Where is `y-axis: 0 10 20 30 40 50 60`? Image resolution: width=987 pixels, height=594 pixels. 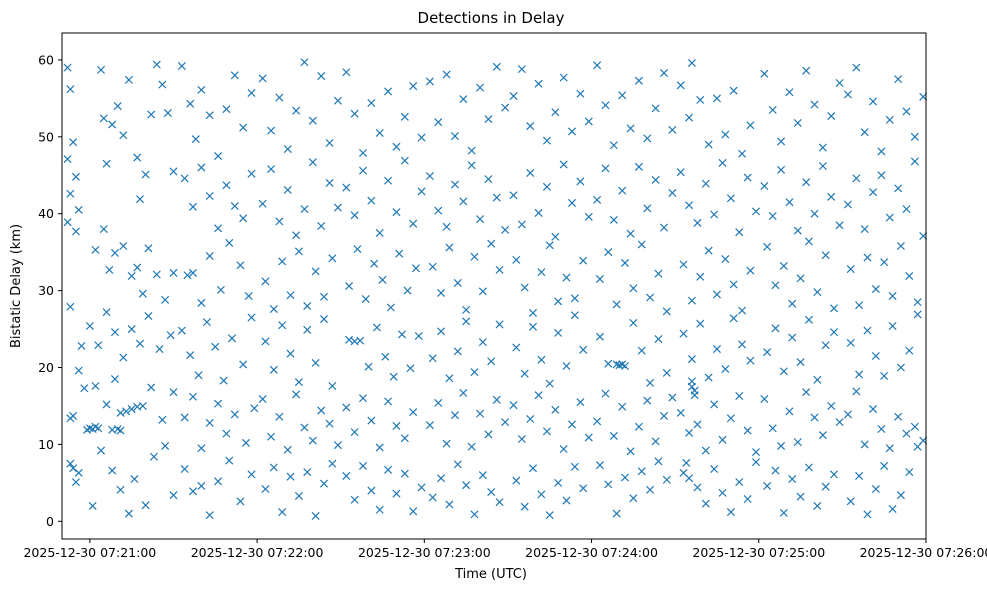
y-axis: 0 10 20 30 40 50 60 is located at coordinates (50, 290).